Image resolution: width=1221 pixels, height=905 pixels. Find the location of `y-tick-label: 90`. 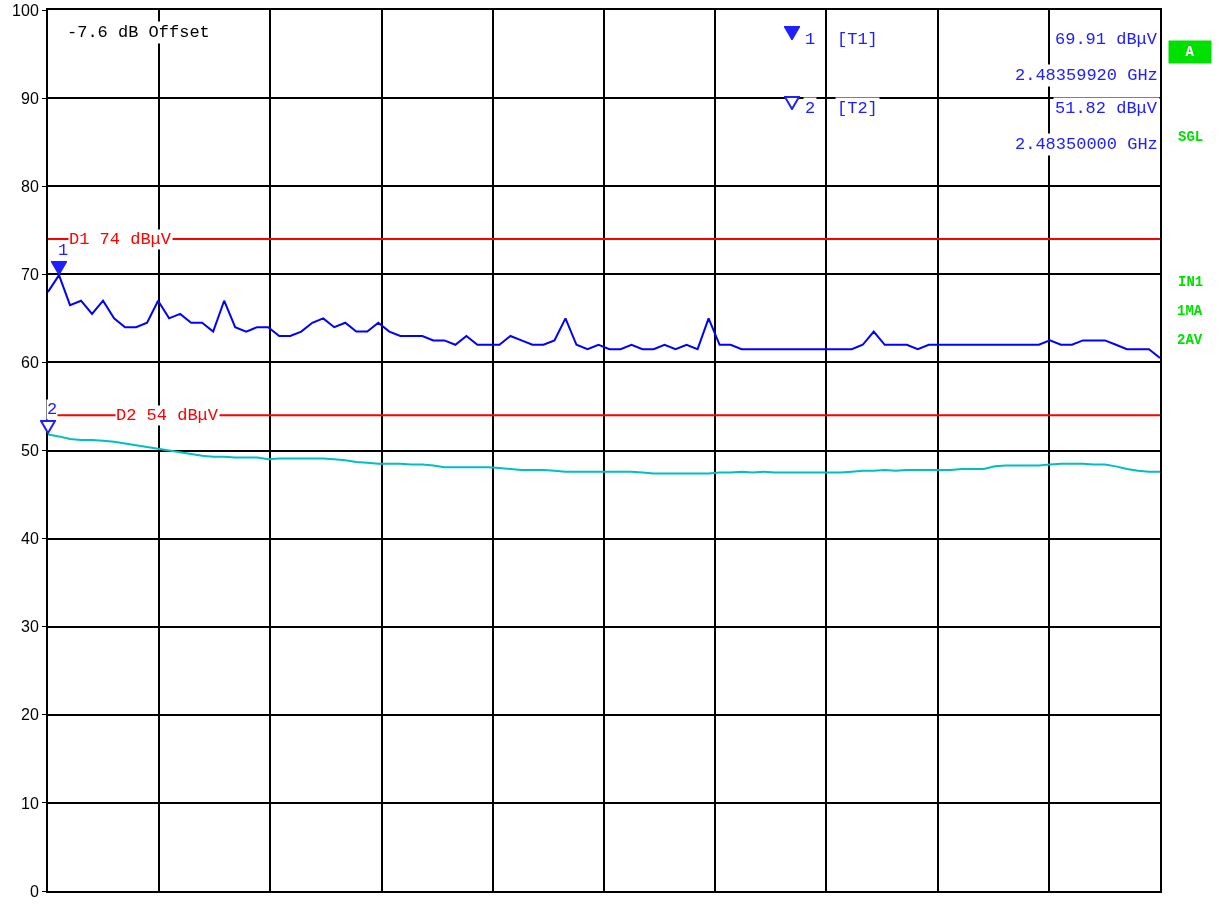

y-tick-label: 90 is located at coordinates (30, 98).